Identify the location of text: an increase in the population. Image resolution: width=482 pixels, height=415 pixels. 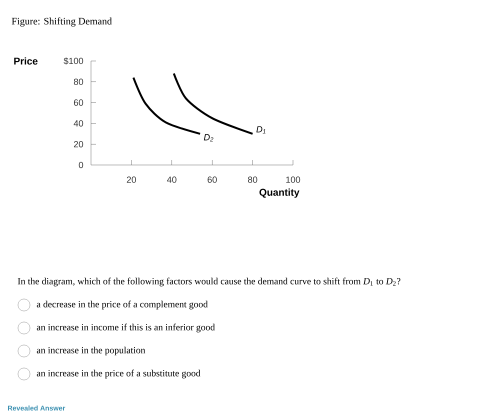
(91, 351).